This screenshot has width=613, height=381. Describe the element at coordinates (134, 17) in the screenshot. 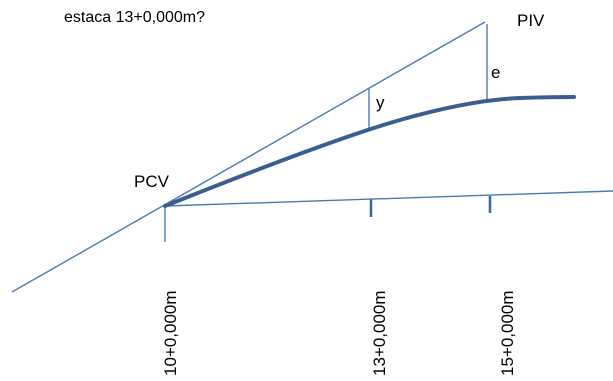

I see `question-text: estaca 13+0,000m?` at that location.